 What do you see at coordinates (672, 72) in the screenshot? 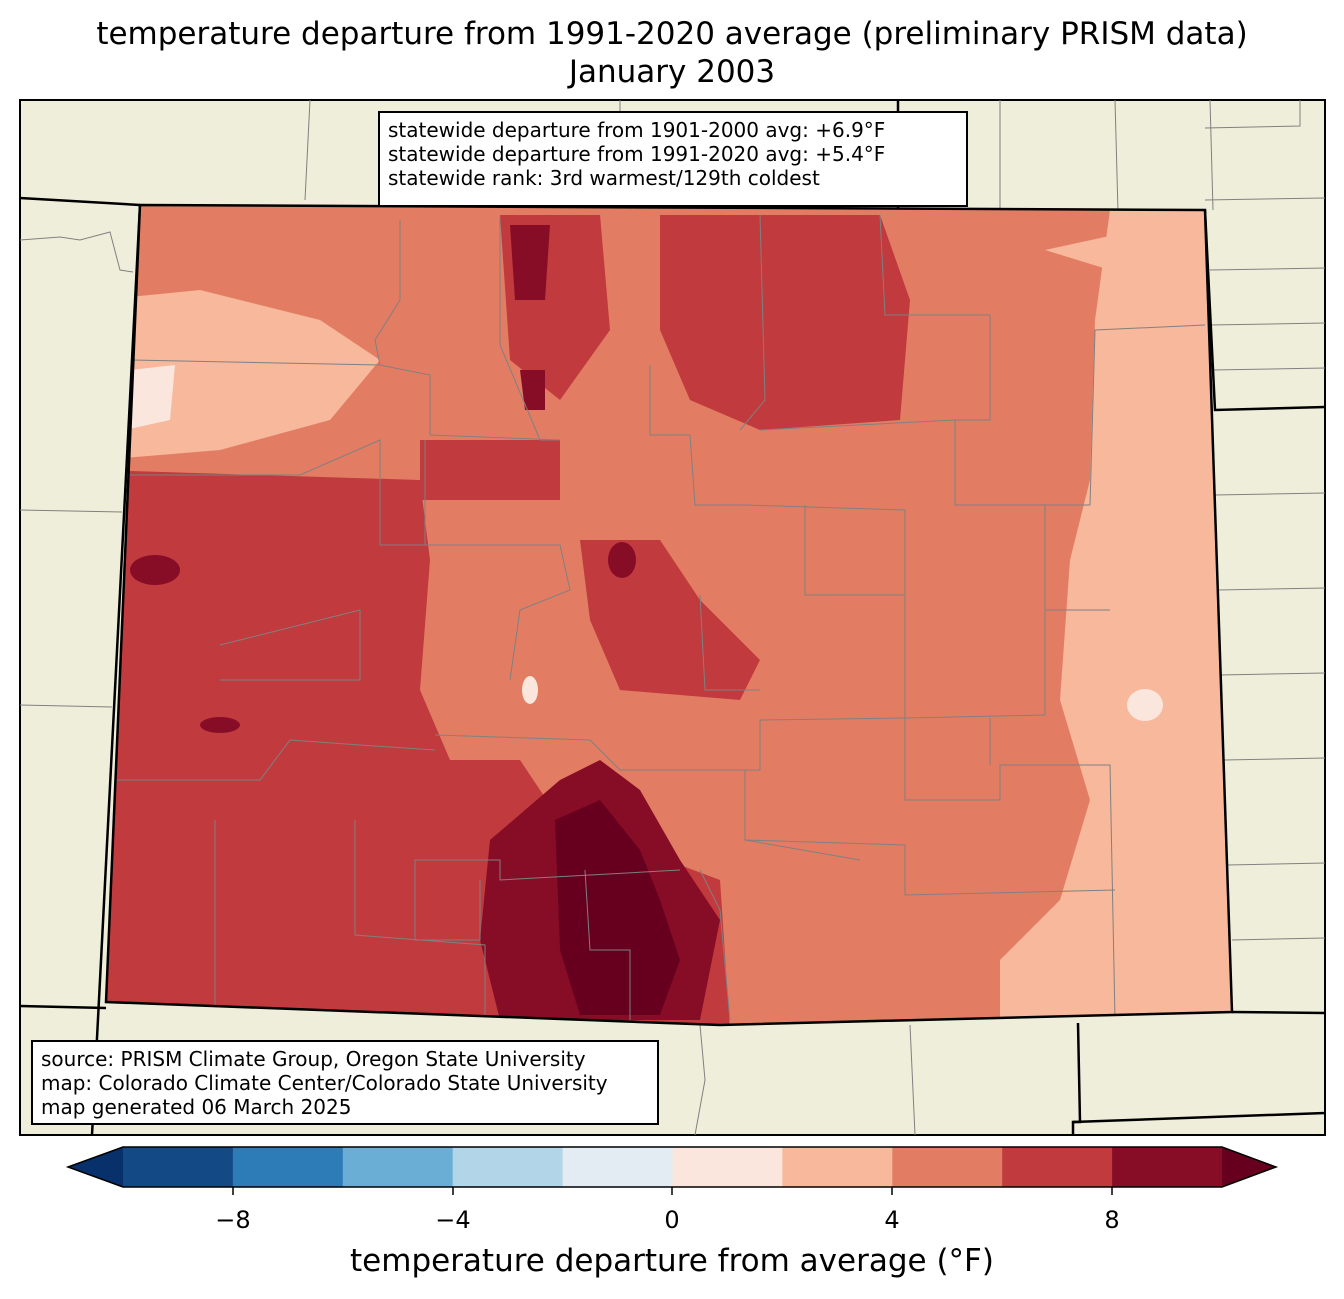
I see `chart-subtitle: January 2003` at bounding box center [672, 72].